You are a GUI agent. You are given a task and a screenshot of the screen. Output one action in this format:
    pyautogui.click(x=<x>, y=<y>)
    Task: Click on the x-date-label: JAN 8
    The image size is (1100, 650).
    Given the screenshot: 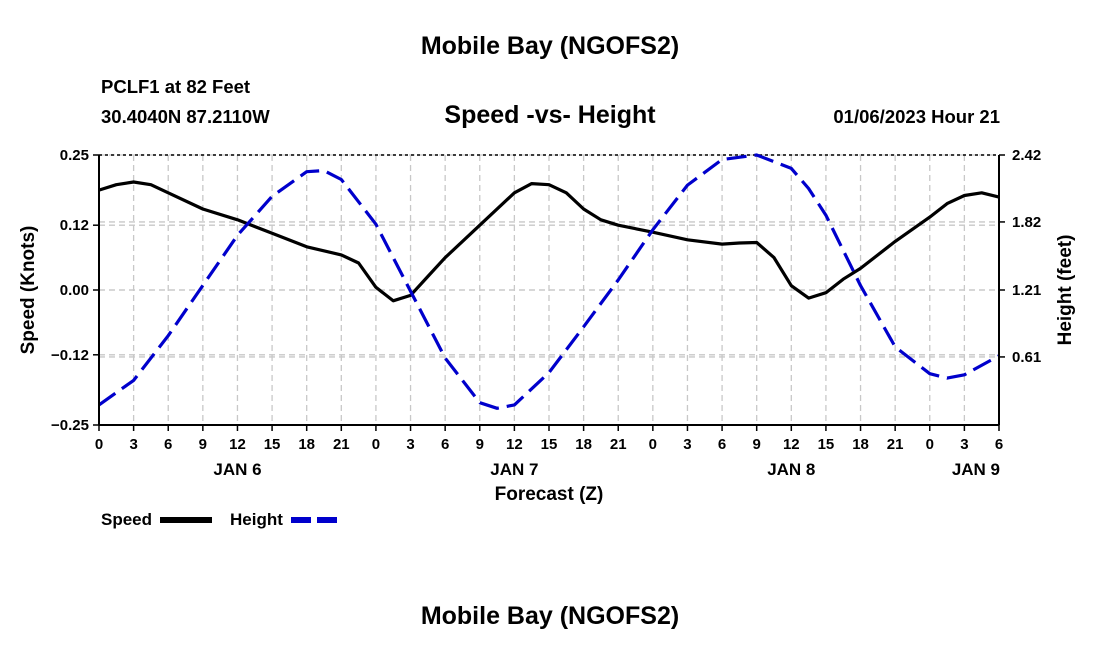 What is the action you would take?
    pyautogui.click(x=791, y=469)
    